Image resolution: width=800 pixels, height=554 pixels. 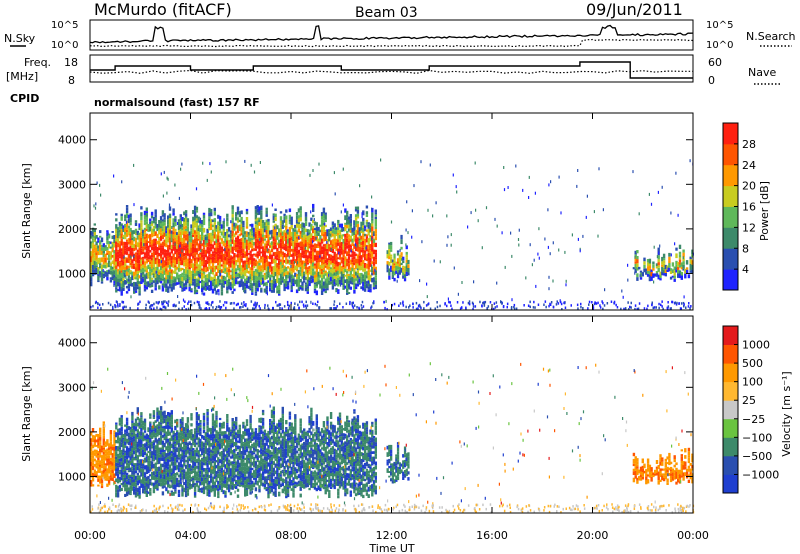 What do you see at coordinates (428, 210) in the screenshot?
I see `speckle-echo` at bounding box center [428, 210].